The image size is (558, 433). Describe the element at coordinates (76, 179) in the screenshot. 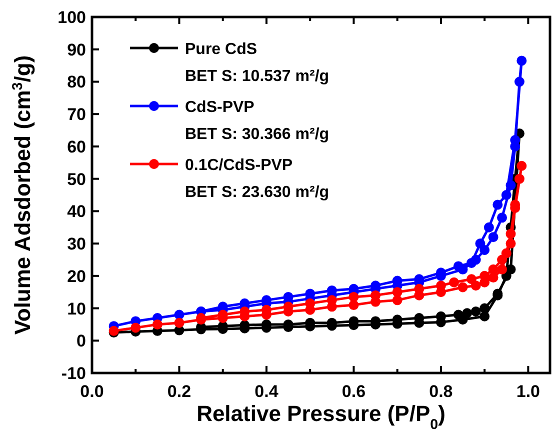

I see `y-tick-label: 50` at that location.